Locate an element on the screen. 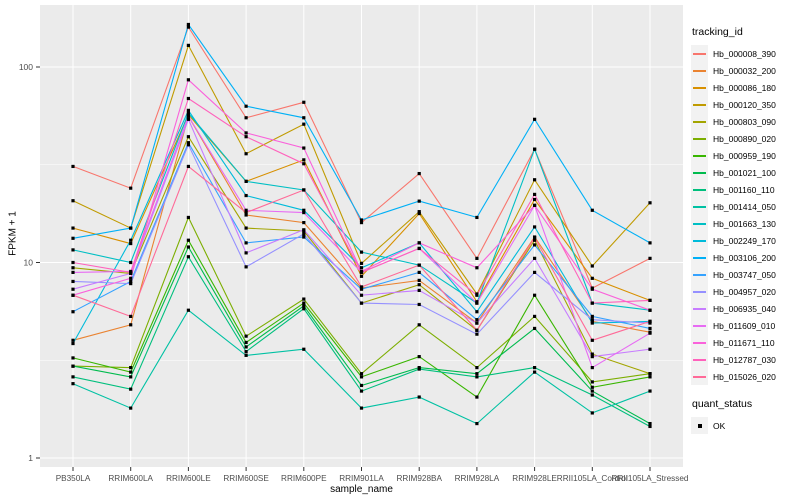 This screenshot has height=500, width=800. legend-item-label: Hb_000120_350 is located at coordinates (744, 104).